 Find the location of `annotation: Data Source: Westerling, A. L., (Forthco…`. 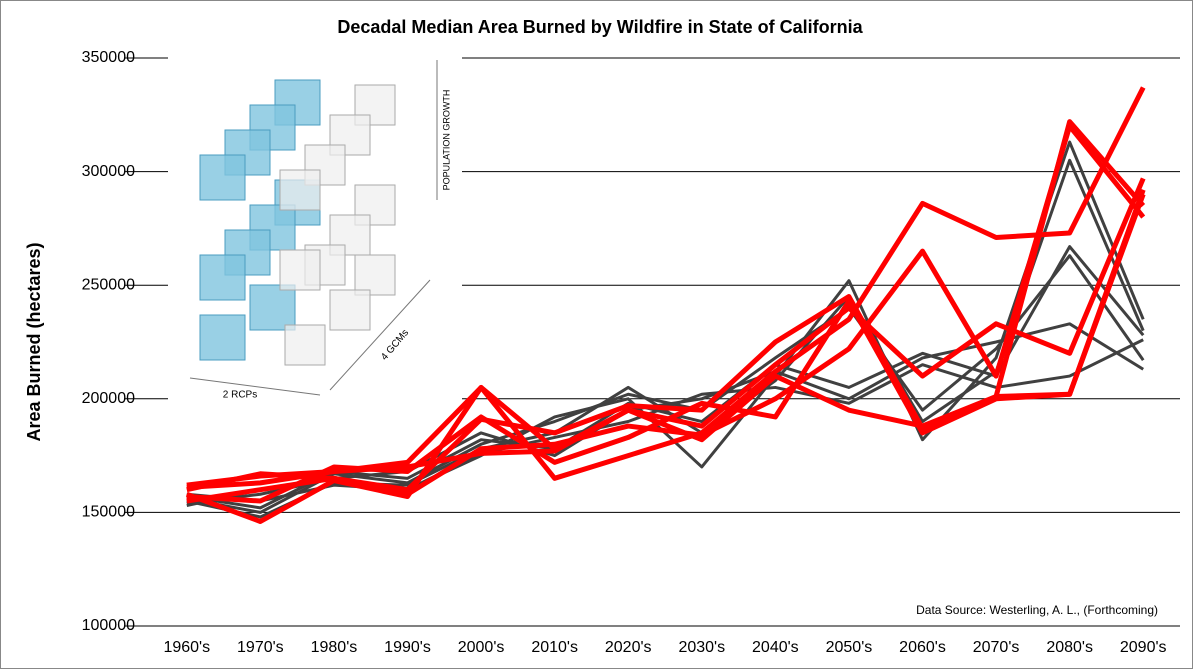

annotation: Data Source: Westerling, A. L., (Forthco… is located at coordinates (1037, 610).